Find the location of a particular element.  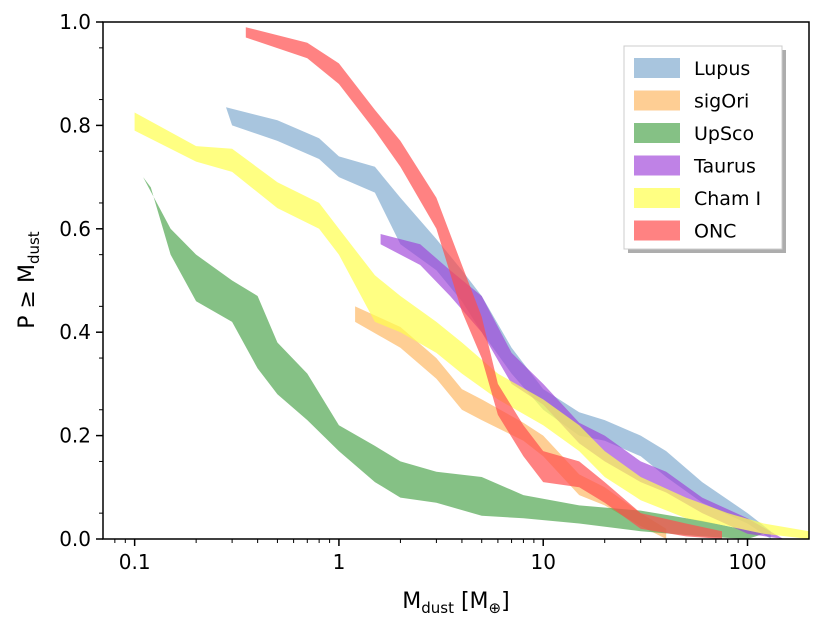

y-tick-label: 0.2 is located at coordinates (75, 436).